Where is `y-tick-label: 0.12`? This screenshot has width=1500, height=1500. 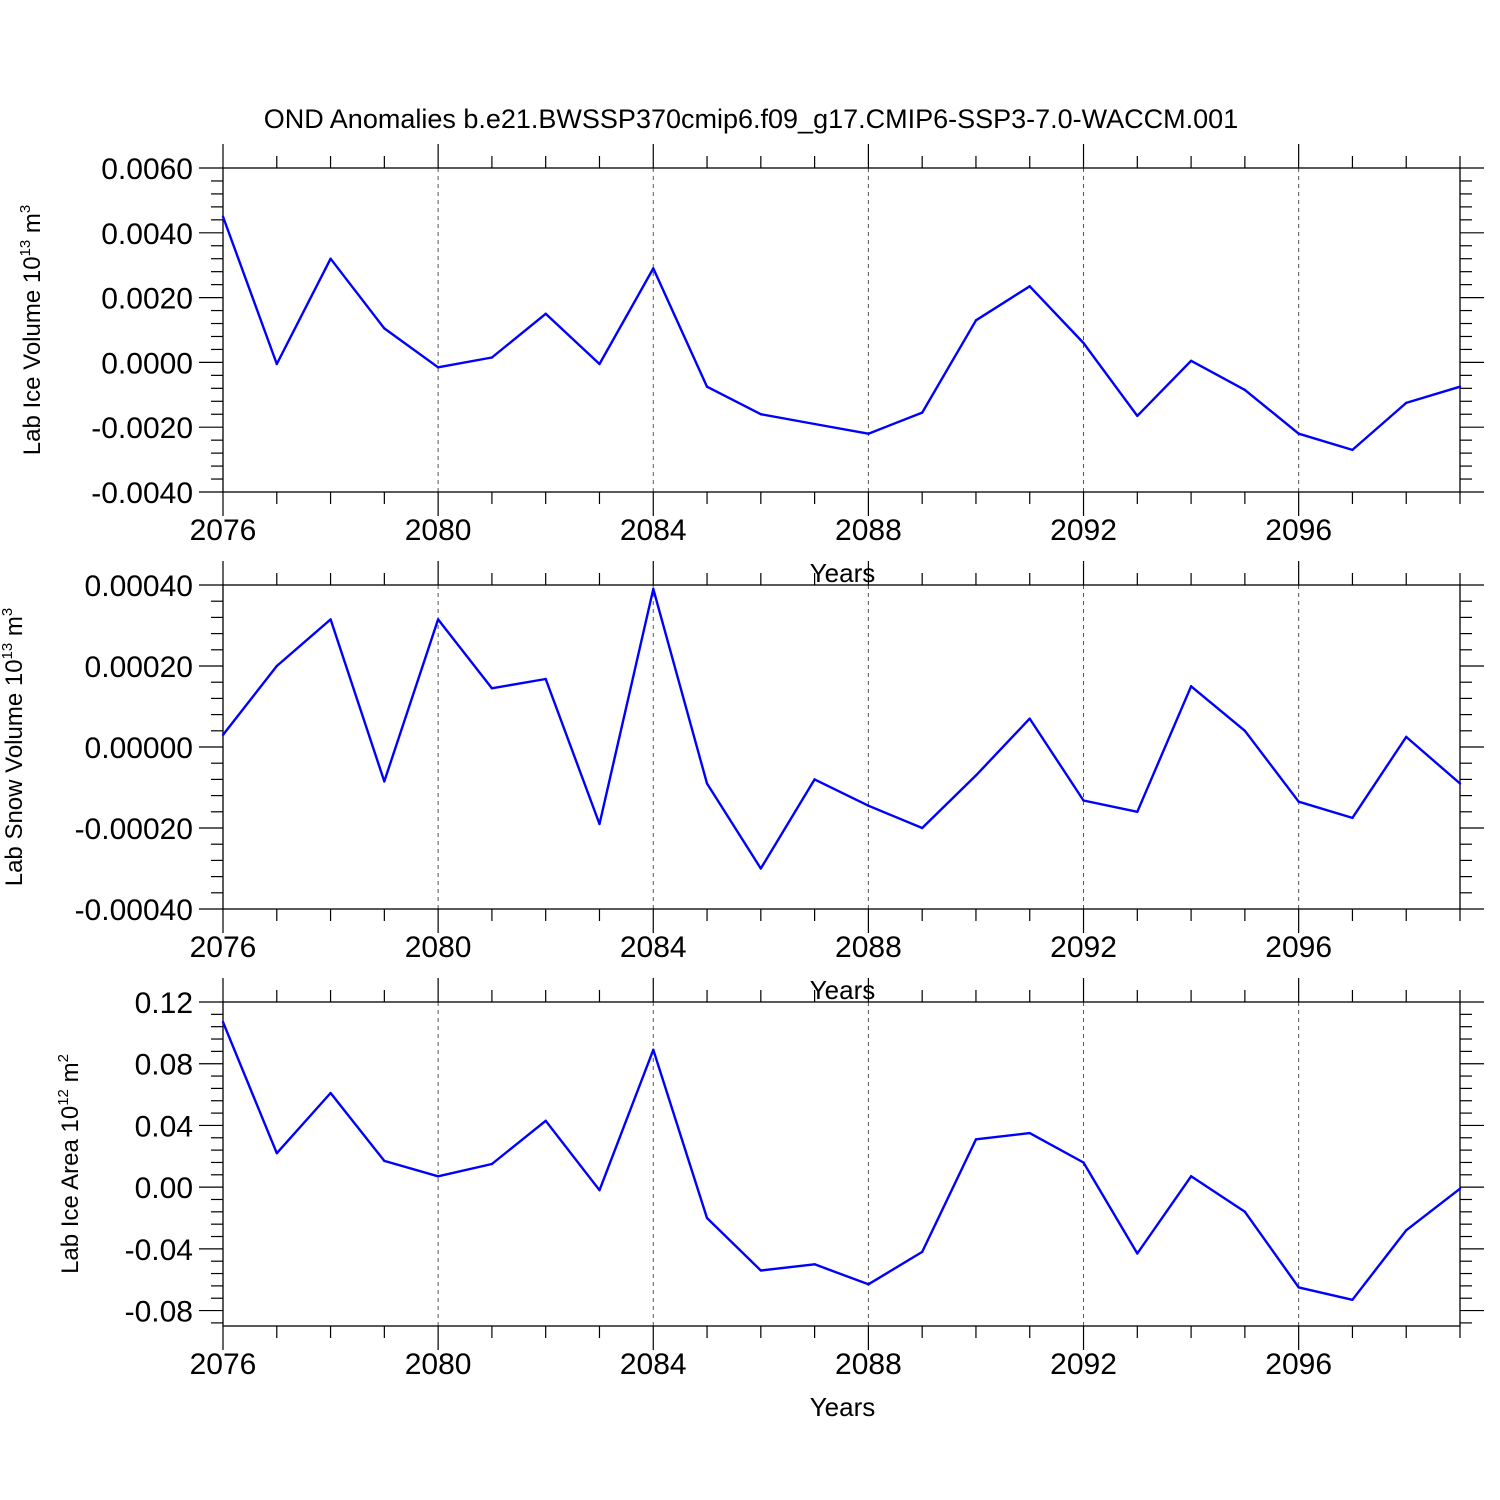 y-tick-label: 0.12 is located at coordinates (164, 1003).